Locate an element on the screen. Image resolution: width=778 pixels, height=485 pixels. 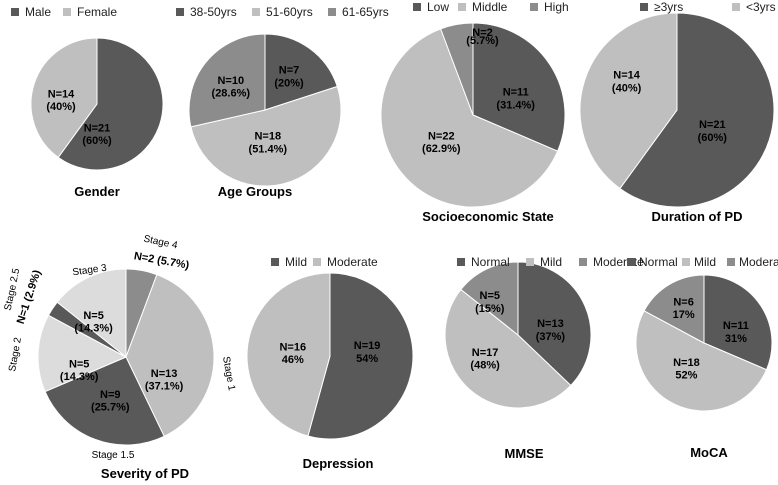
slice-label-stage-2: N=5 (14.3%) is located at coordinates (79, 370).